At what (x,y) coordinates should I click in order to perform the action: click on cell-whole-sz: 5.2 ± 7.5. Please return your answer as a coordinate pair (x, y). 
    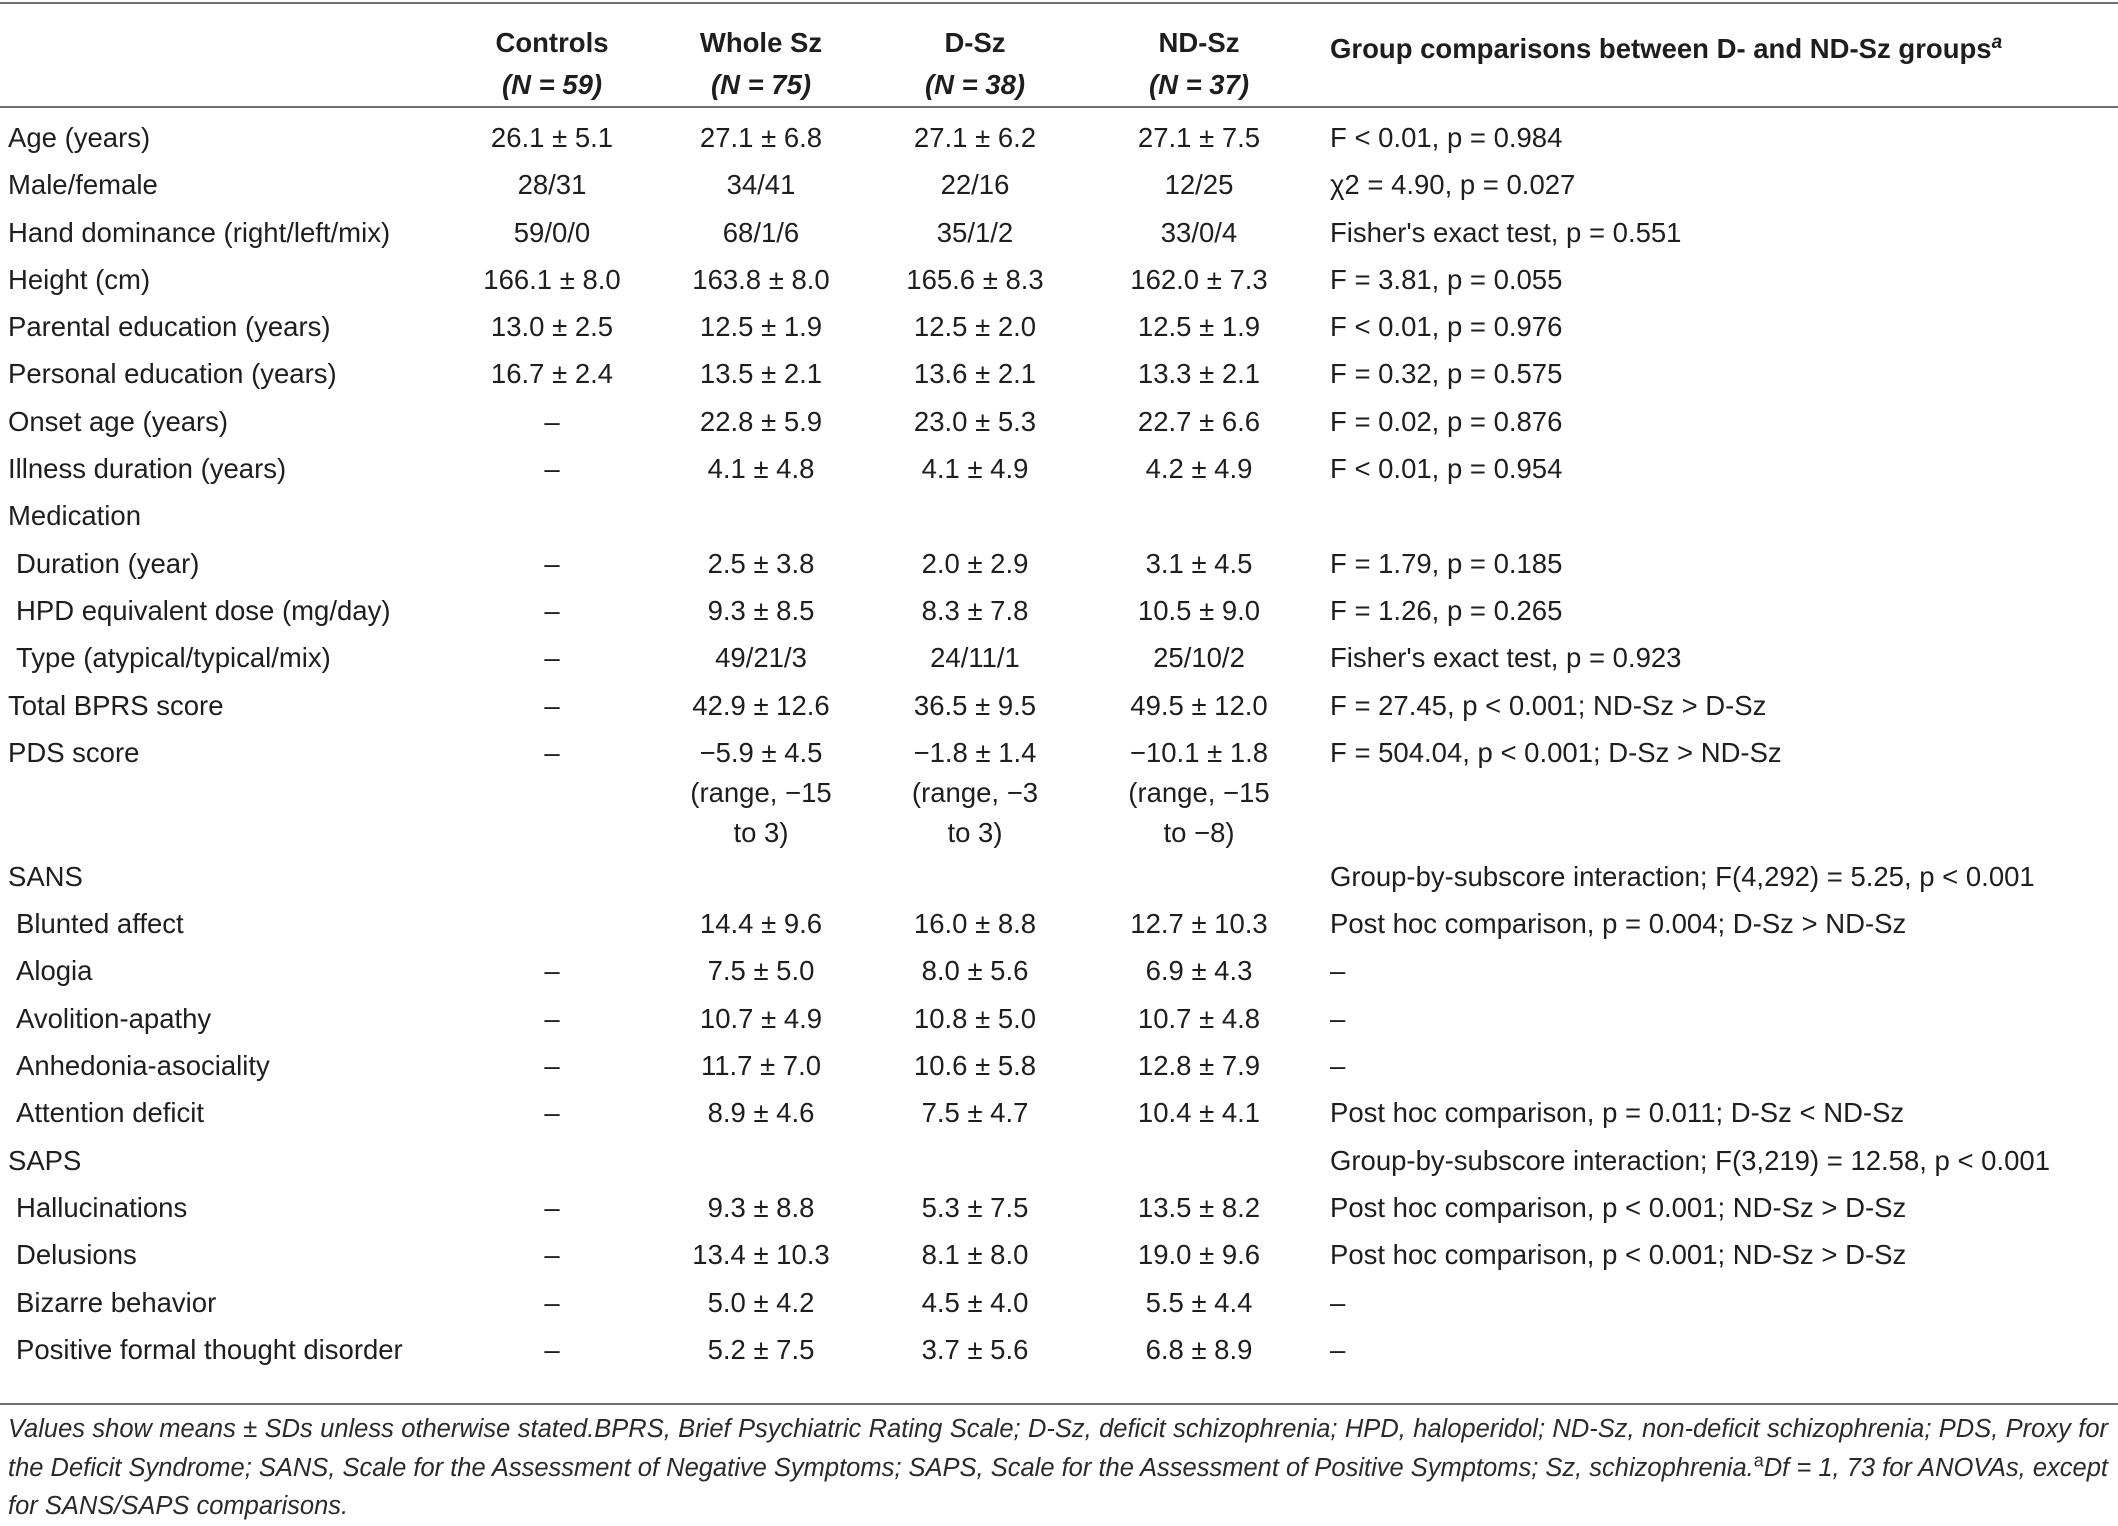
    Looking at the image, I should click on (761, 1349).